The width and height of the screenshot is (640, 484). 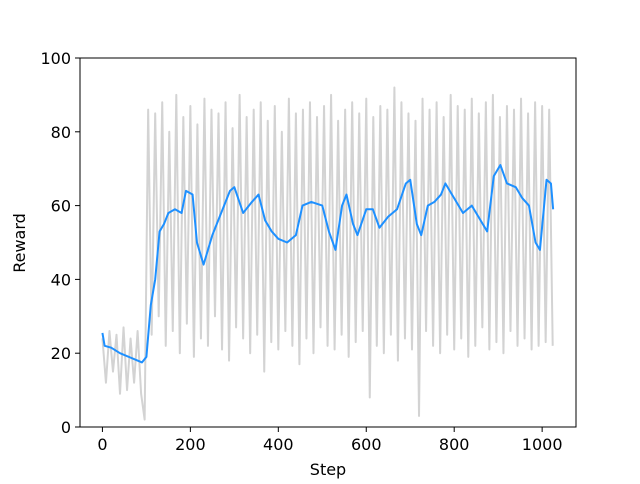 What do you see at coordinates (19, 243) in the screenshot?
I see `y-axis-label: Reward` at bounding box center [19, 243].